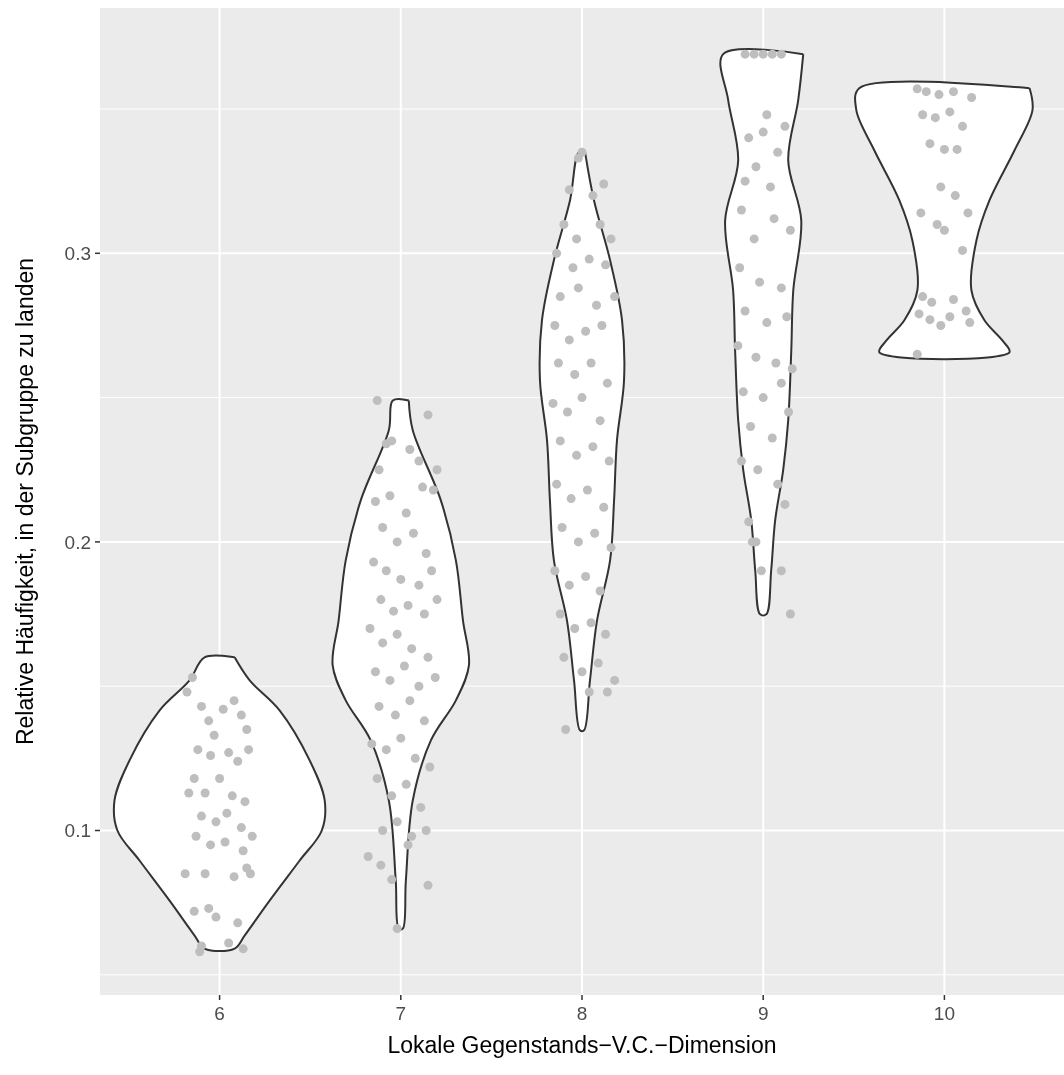  I want to click on y-axis-title: Relative Häufigkeit, in der Subgruppe zu landen, so click(25, 501).